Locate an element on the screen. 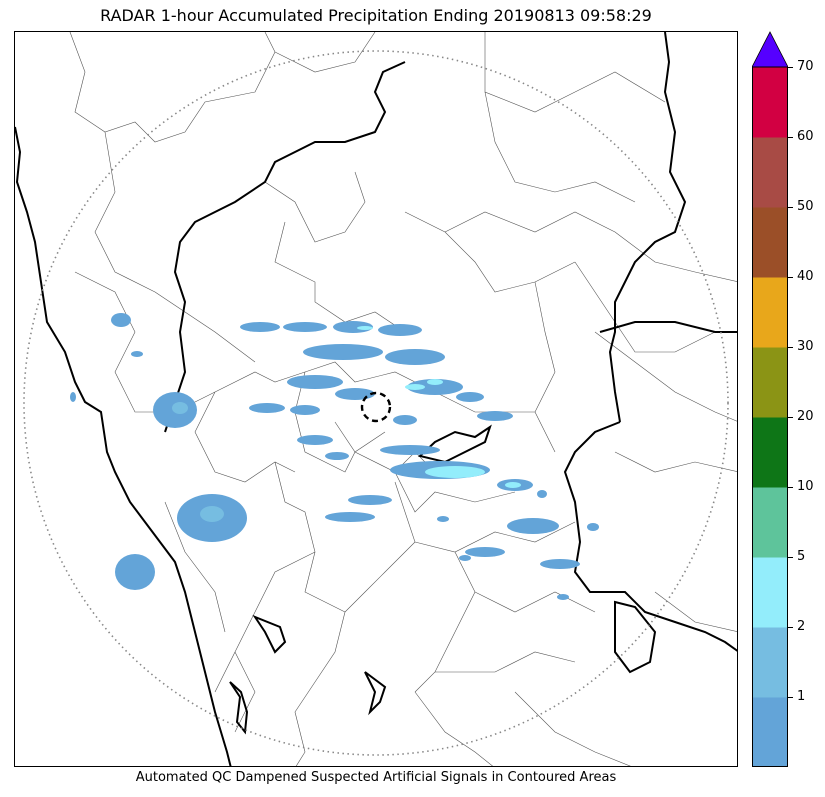  colorbar-bins is located at coordinates (770, 417).